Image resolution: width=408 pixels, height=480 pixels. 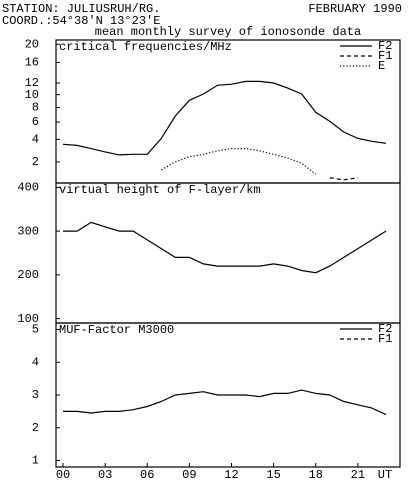 I want to click on x-tick-label: 06, so click(x=147, y=474).